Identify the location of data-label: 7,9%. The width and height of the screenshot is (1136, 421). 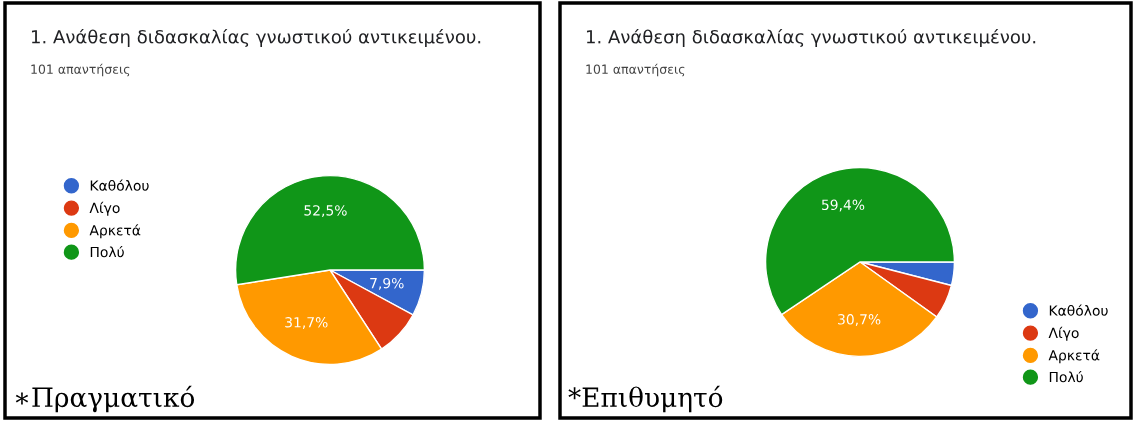
(387, 283).